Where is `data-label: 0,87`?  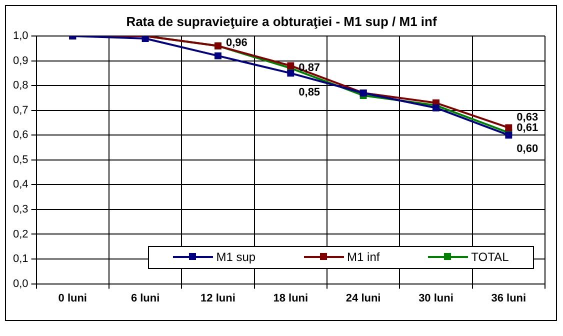 data-label: 0,87 is located at coordinates (309, 68).